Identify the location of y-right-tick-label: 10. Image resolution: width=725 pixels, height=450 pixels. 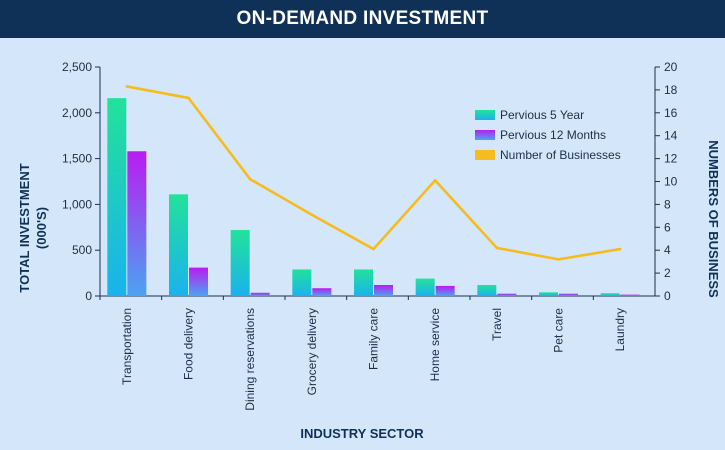
(671, 182).